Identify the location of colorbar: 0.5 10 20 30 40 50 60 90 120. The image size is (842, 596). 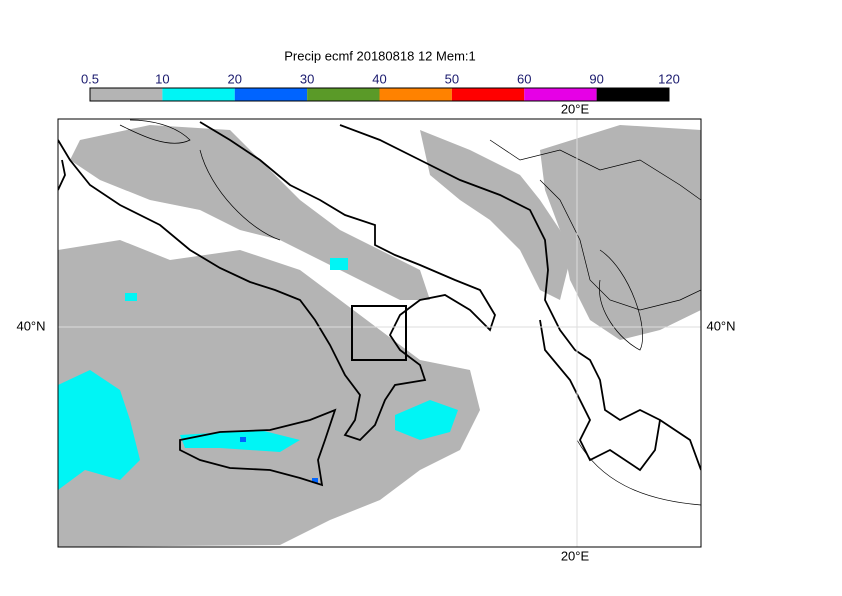
(380, 86).